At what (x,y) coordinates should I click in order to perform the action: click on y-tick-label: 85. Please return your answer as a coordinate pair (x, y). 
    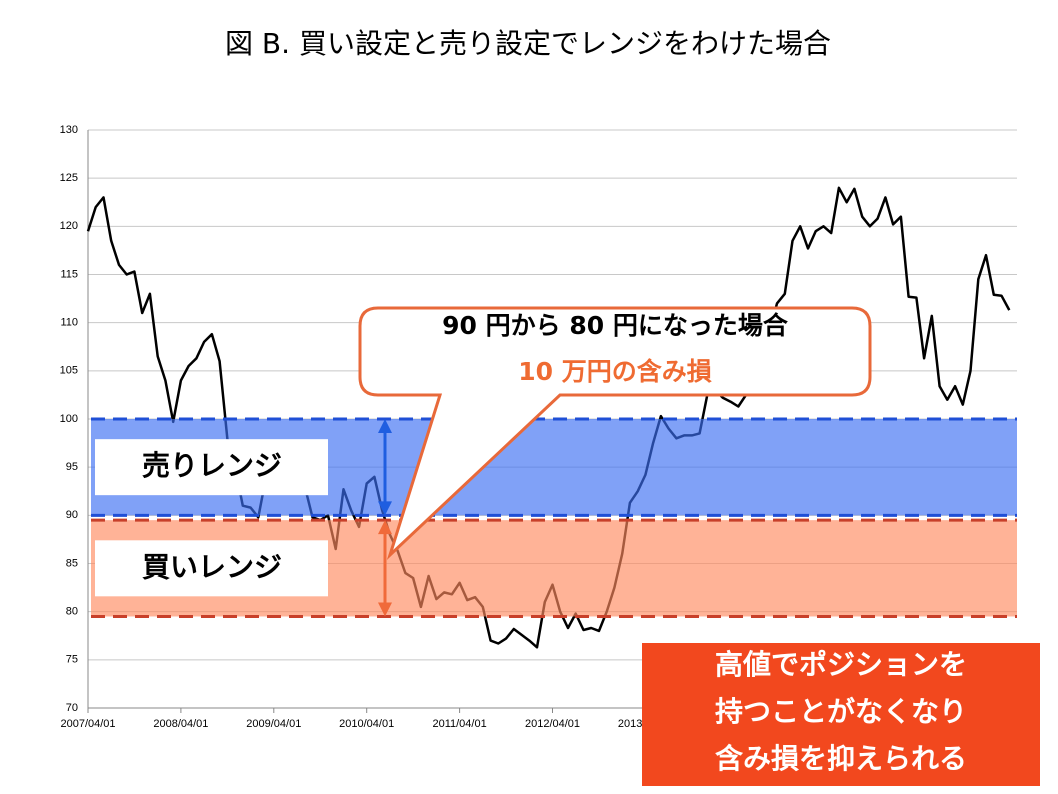
    Looking at the image, I should click on (72, 563).